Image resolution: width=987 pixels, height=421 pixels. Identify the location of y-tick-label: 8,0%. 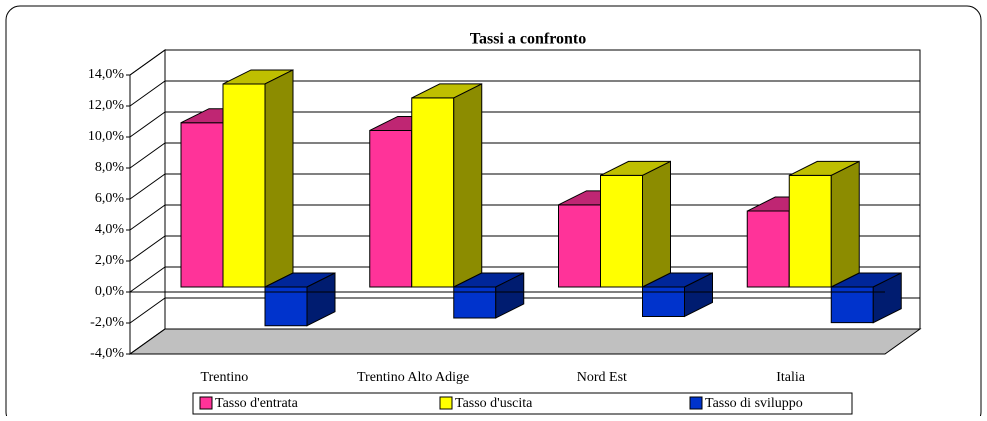
(110, 167).